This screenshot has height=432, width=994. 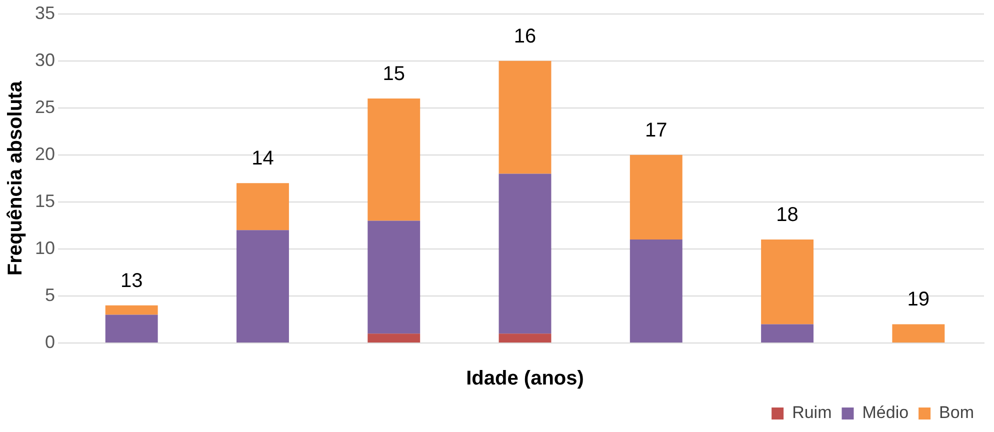 What do you see at coordinates (45, 106) in the screenshot?
I see `y-tick-label: 25` at bounding box center [45, 106].